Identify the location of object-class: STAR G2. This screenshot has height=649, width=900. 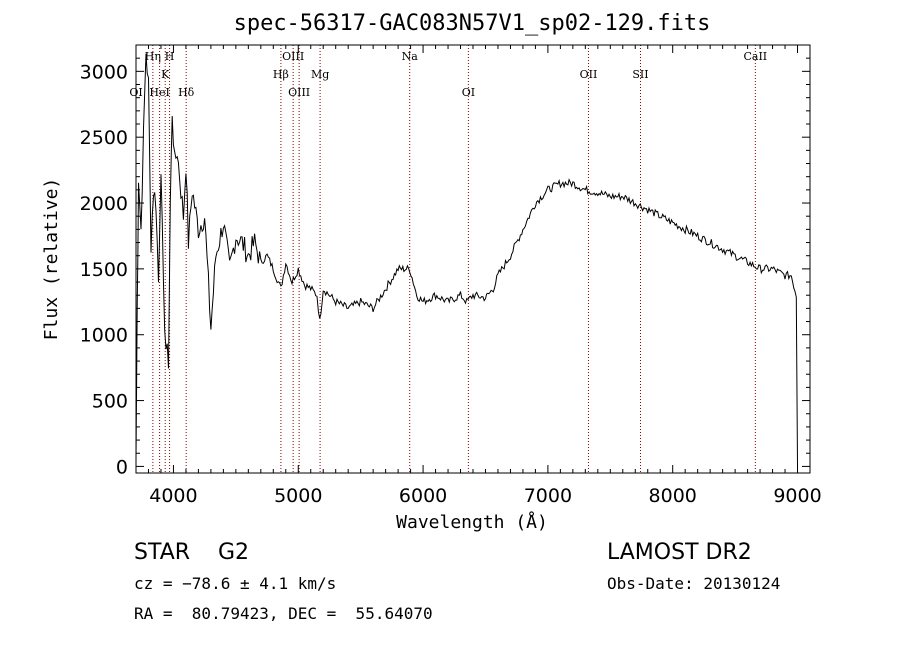
(192, 552).